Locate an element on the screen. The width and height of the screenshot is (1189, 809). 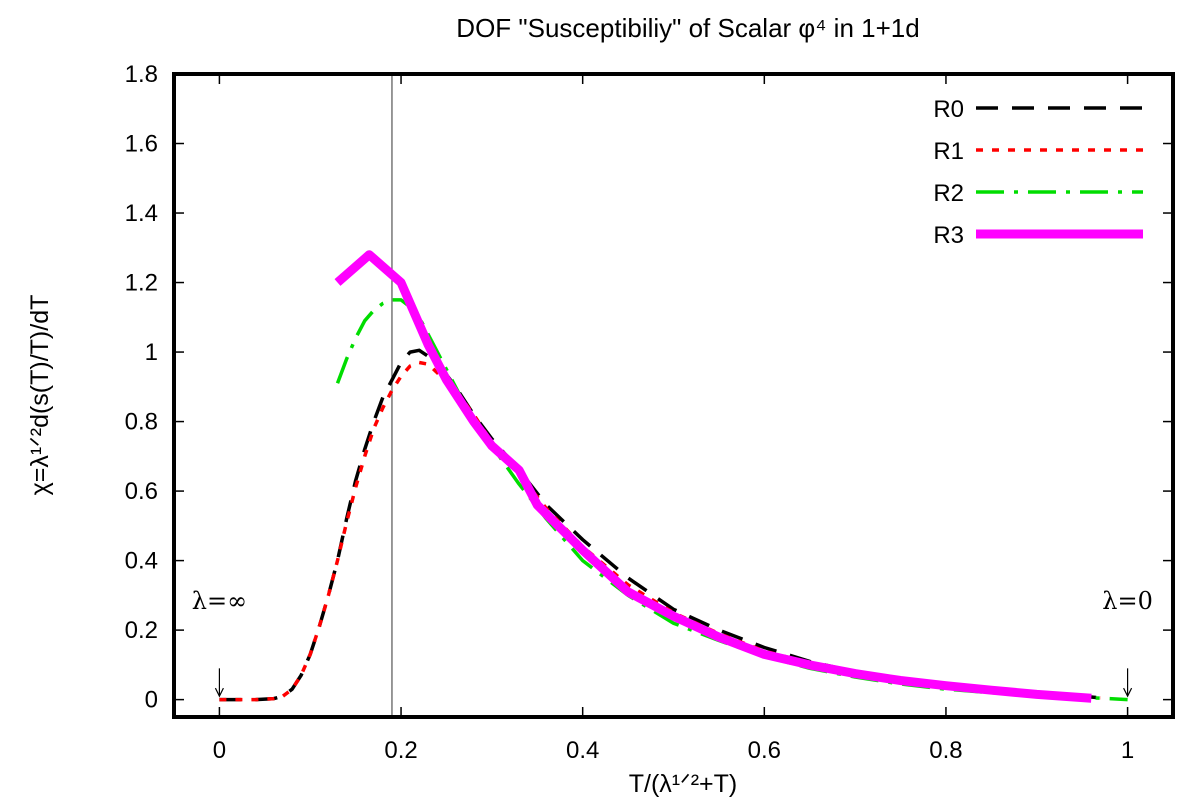
y-tick-label: 1.6 is located at coordinates (141, 144).